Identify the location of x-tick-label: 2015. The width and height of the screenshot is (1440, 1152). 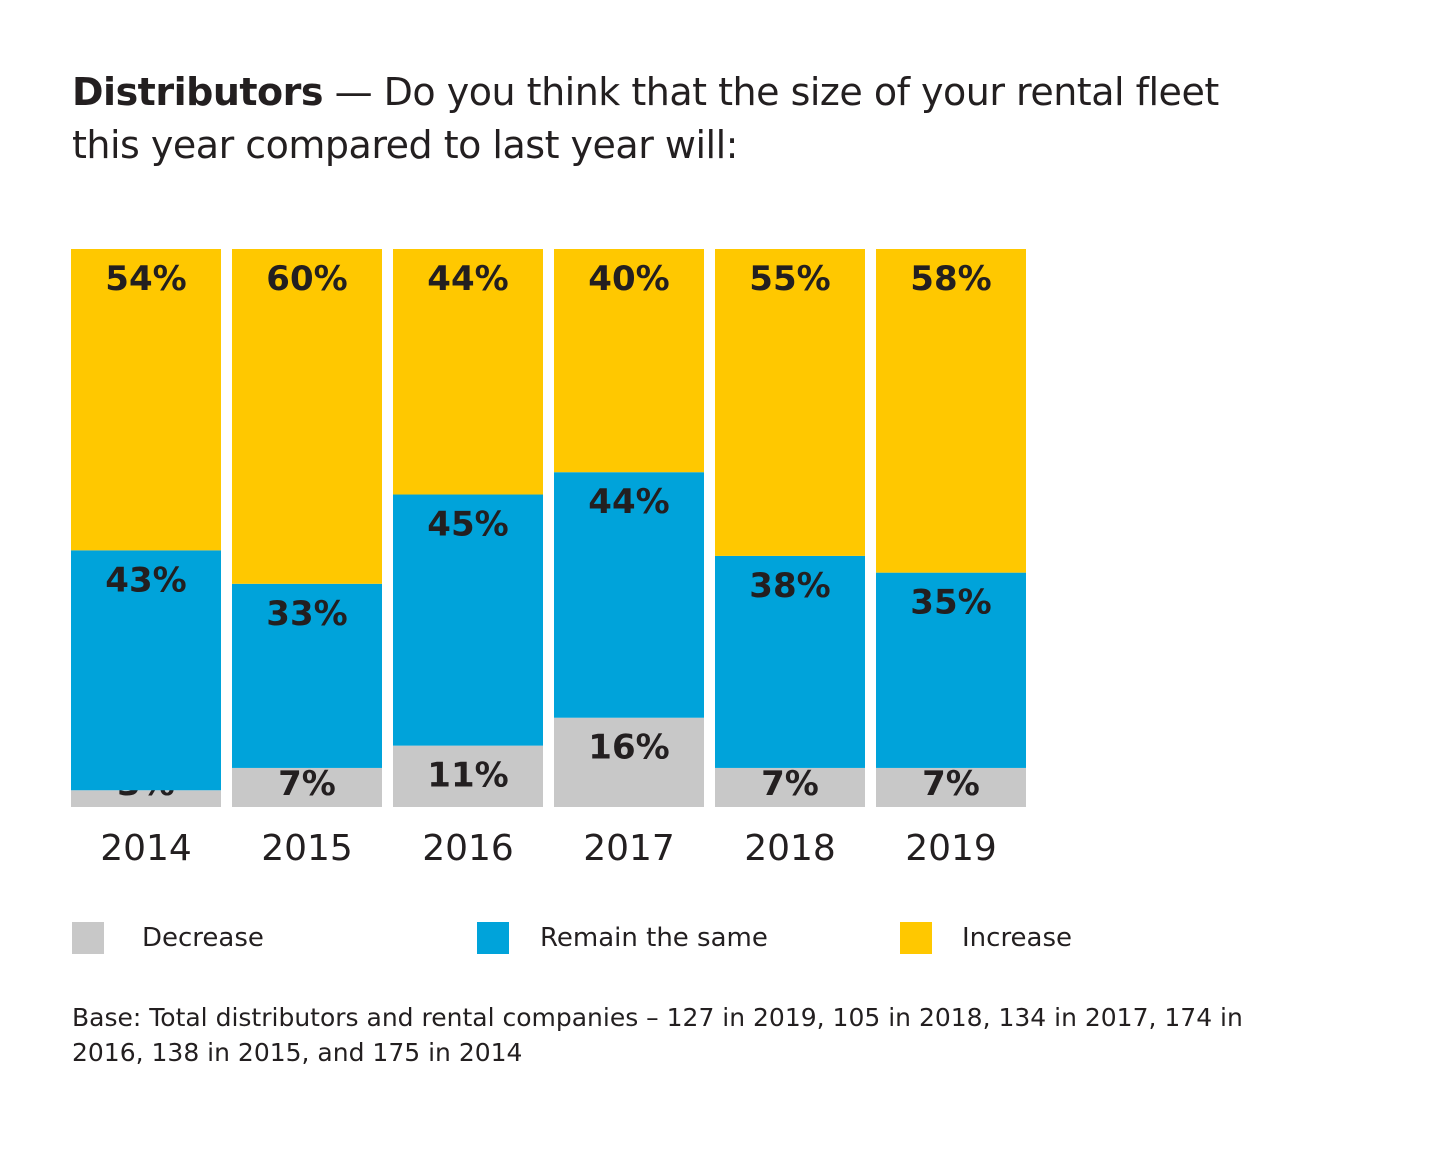
(307, 848).